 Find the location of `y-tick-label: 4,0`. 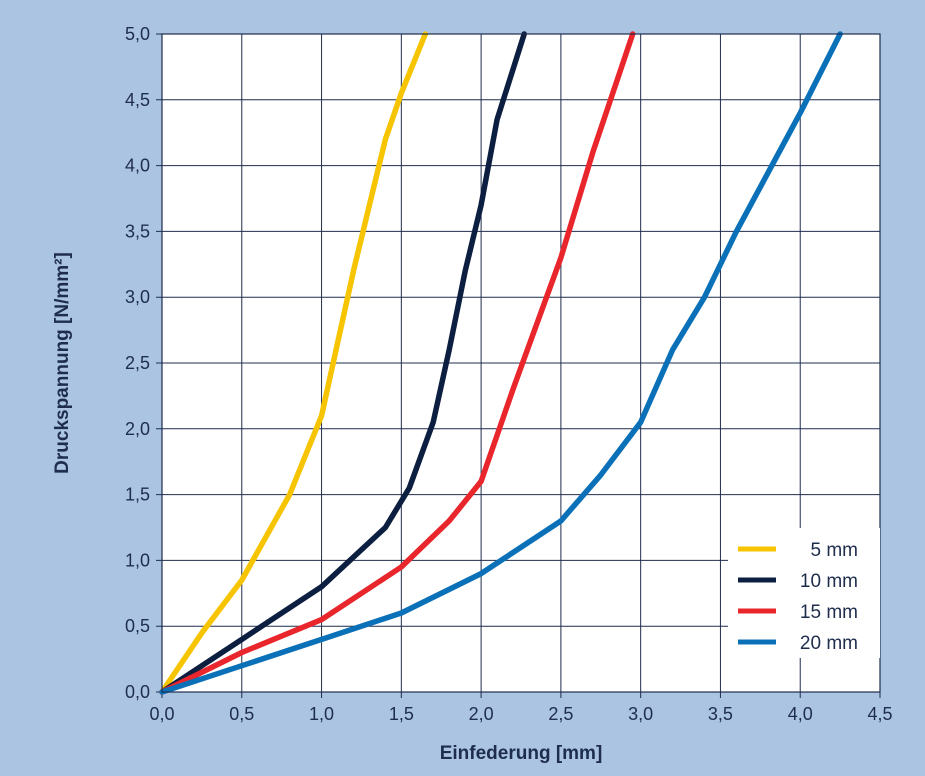

y-tick-label: 4,0 is located at coordinates (137, 166).